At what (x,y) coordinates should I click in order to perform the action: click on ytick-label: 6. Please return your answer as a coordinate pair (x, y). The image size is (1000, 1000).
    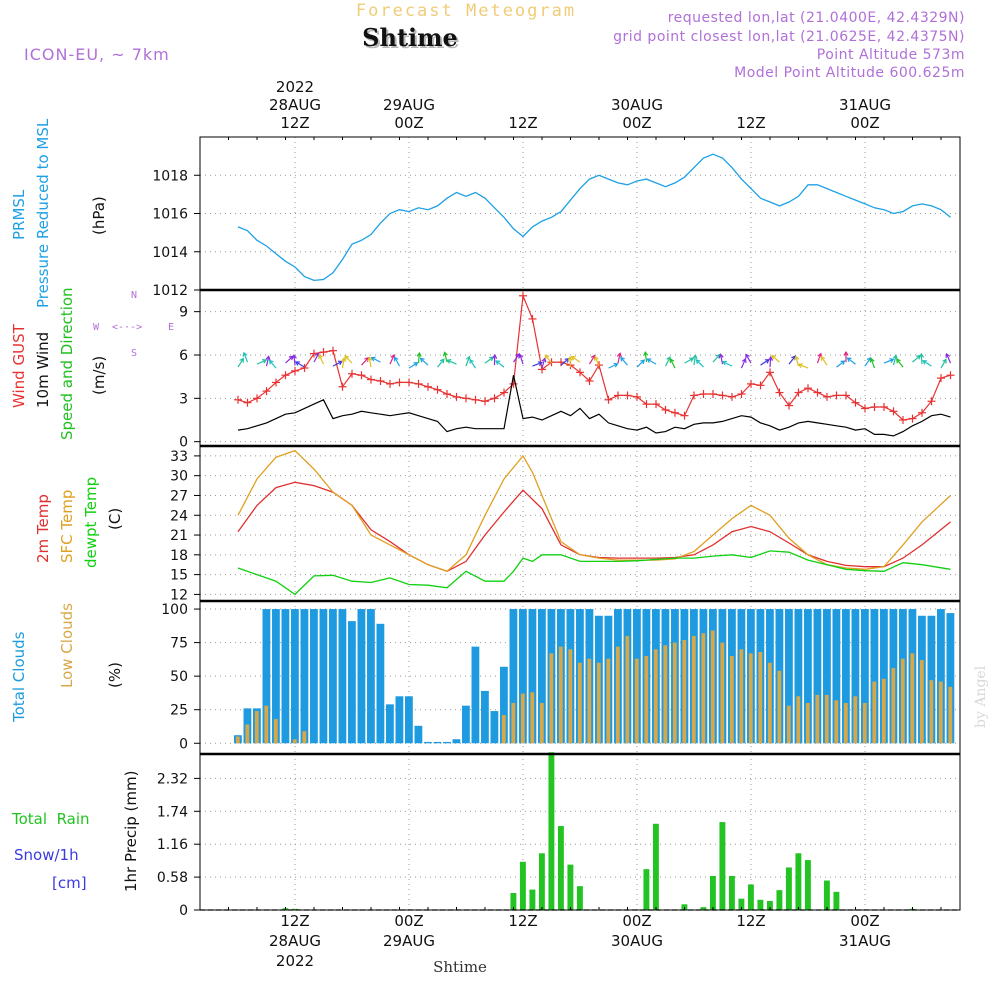
    Looking at the image, I should click on (183, 356).